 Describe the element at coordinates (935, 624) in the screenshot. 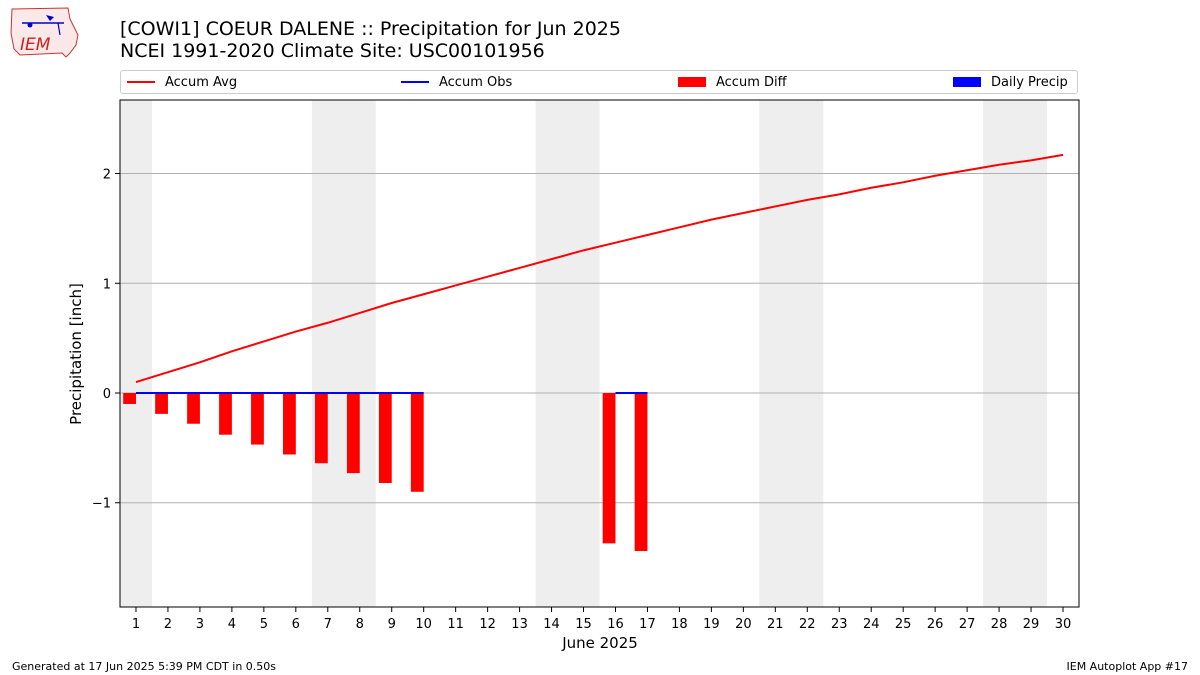

I see `x-tick-label: 26` at that location.